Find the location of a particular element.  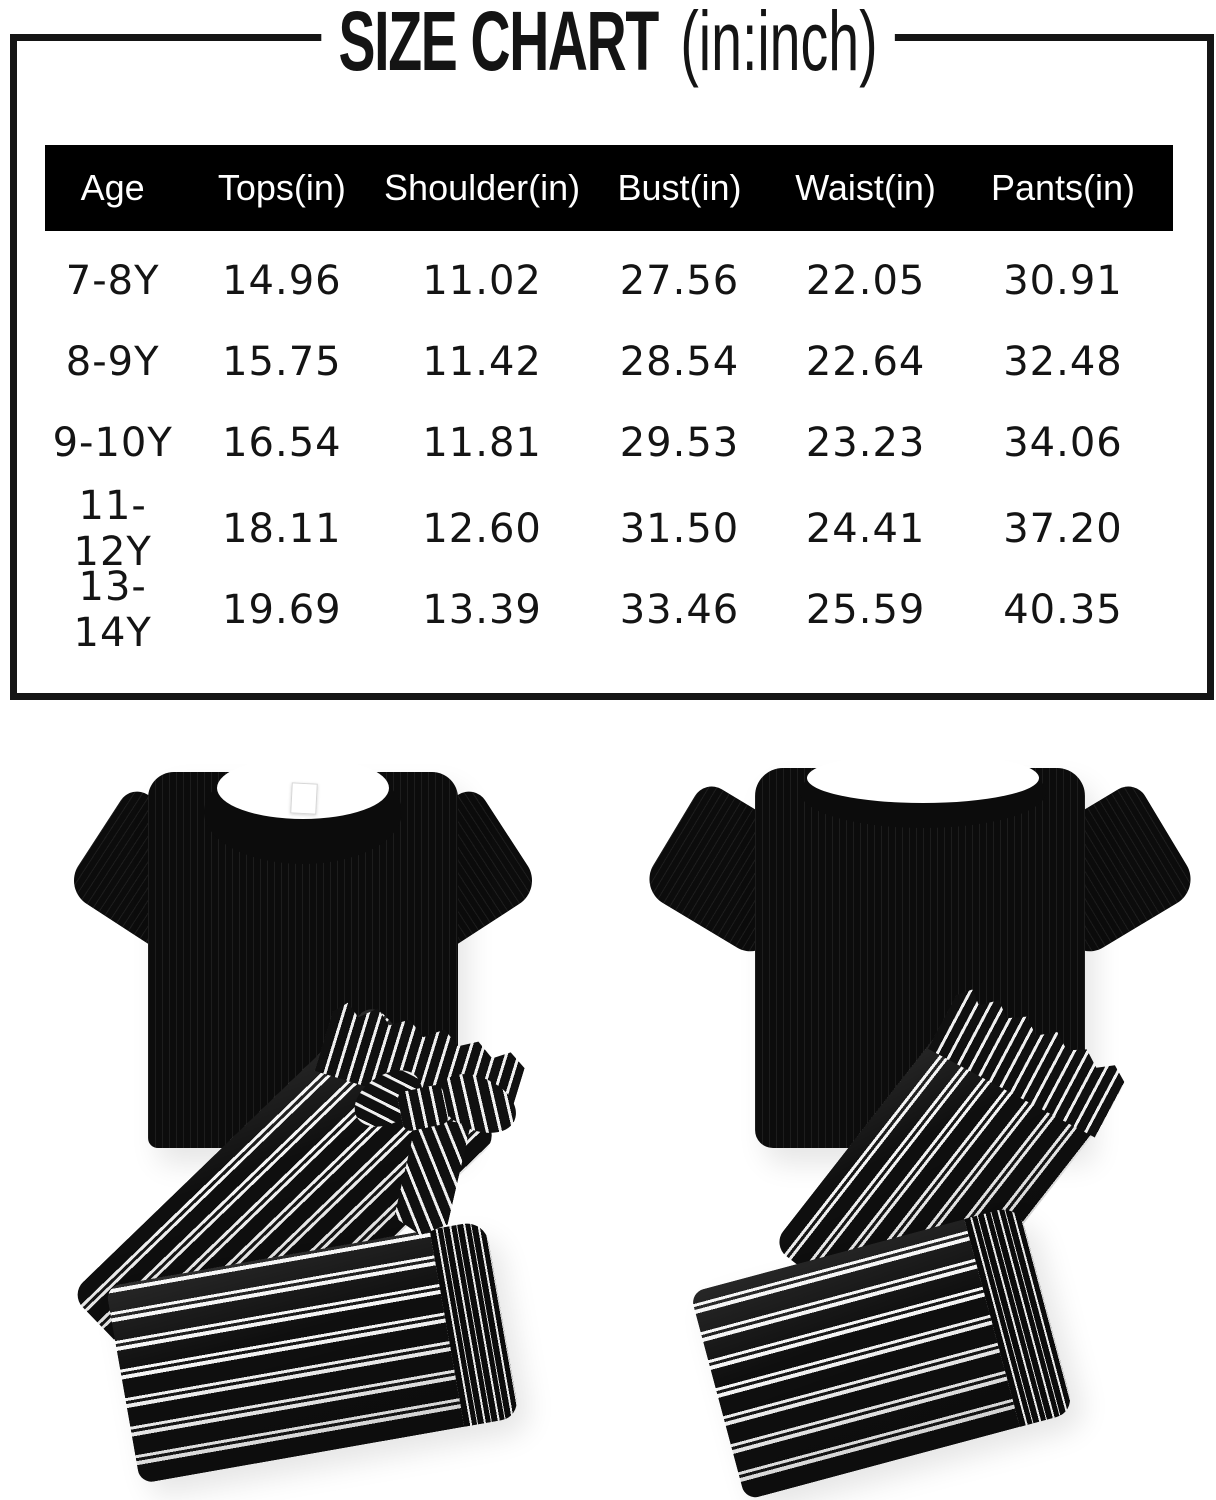

tshirt-back-neckline is located at coordinates (923, 778).